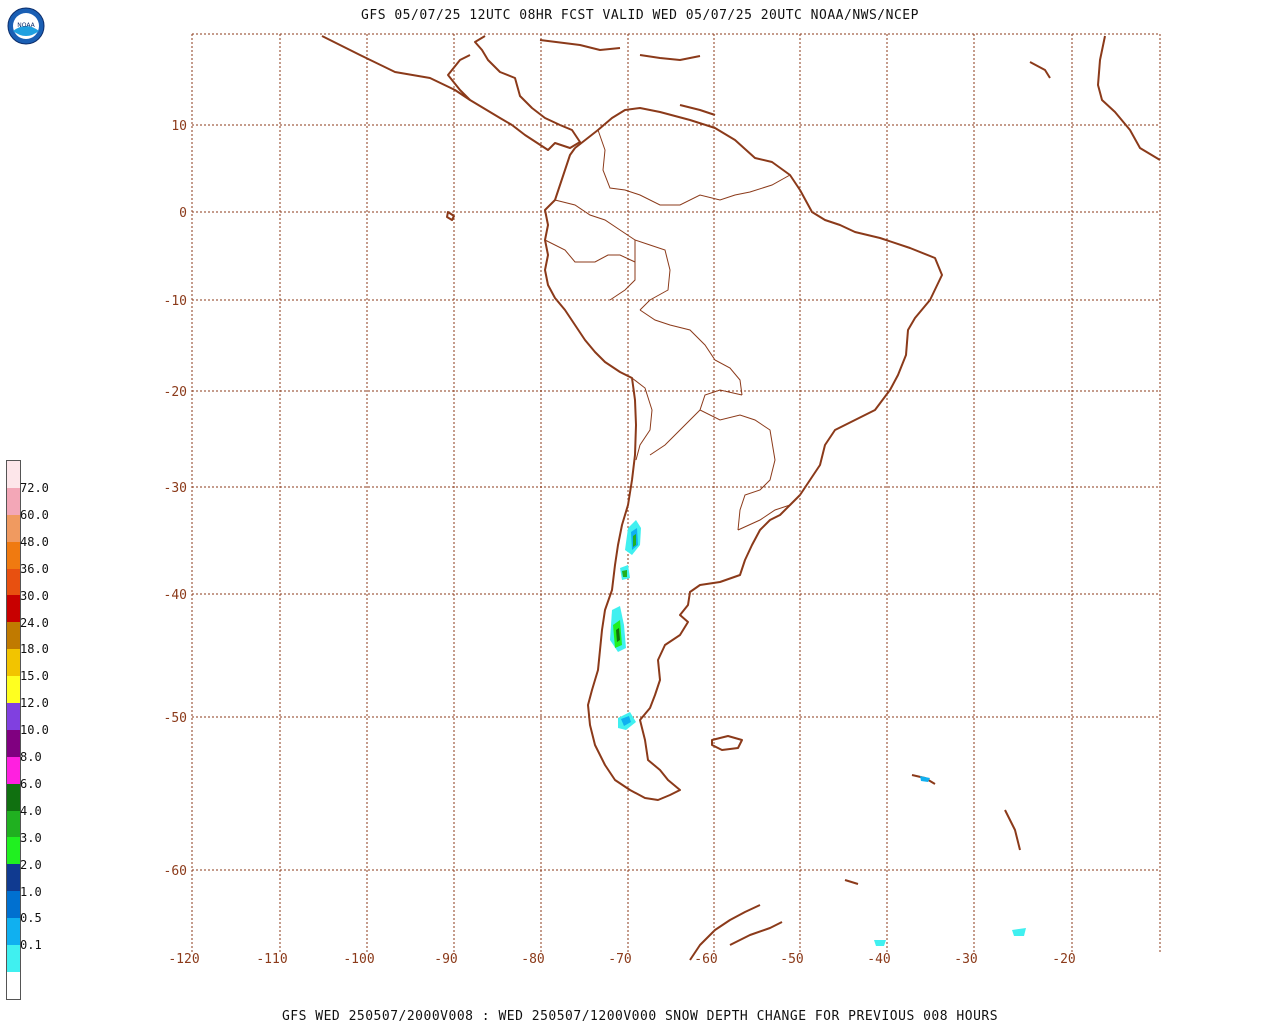 The width and height of the screenshot is (1280, 1024). What do you see at coordinates (175, 595) in the screenshot?
I see `lat-label-5: -40` at bounding box center [175, 595].